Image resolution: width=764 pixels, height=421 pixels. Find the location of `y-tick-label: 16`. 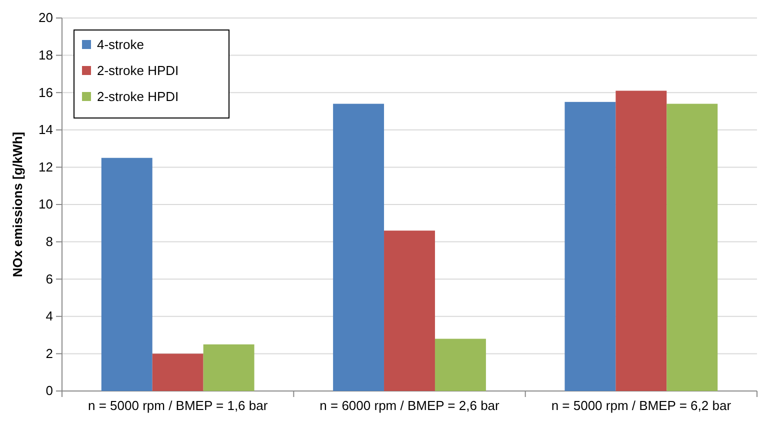

y-tick-label: 16 is located at coordinates (45, 92).